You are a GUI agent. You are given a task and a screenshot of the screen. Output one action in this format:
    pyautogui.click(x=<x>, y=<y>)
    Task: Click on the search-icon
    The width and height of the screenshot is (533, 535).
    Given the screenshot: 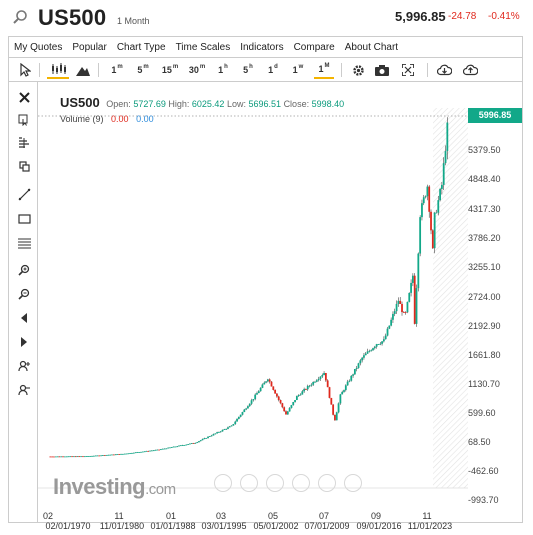 What is the action you would take?
    pyautogui.click(x=20, y=17)
    